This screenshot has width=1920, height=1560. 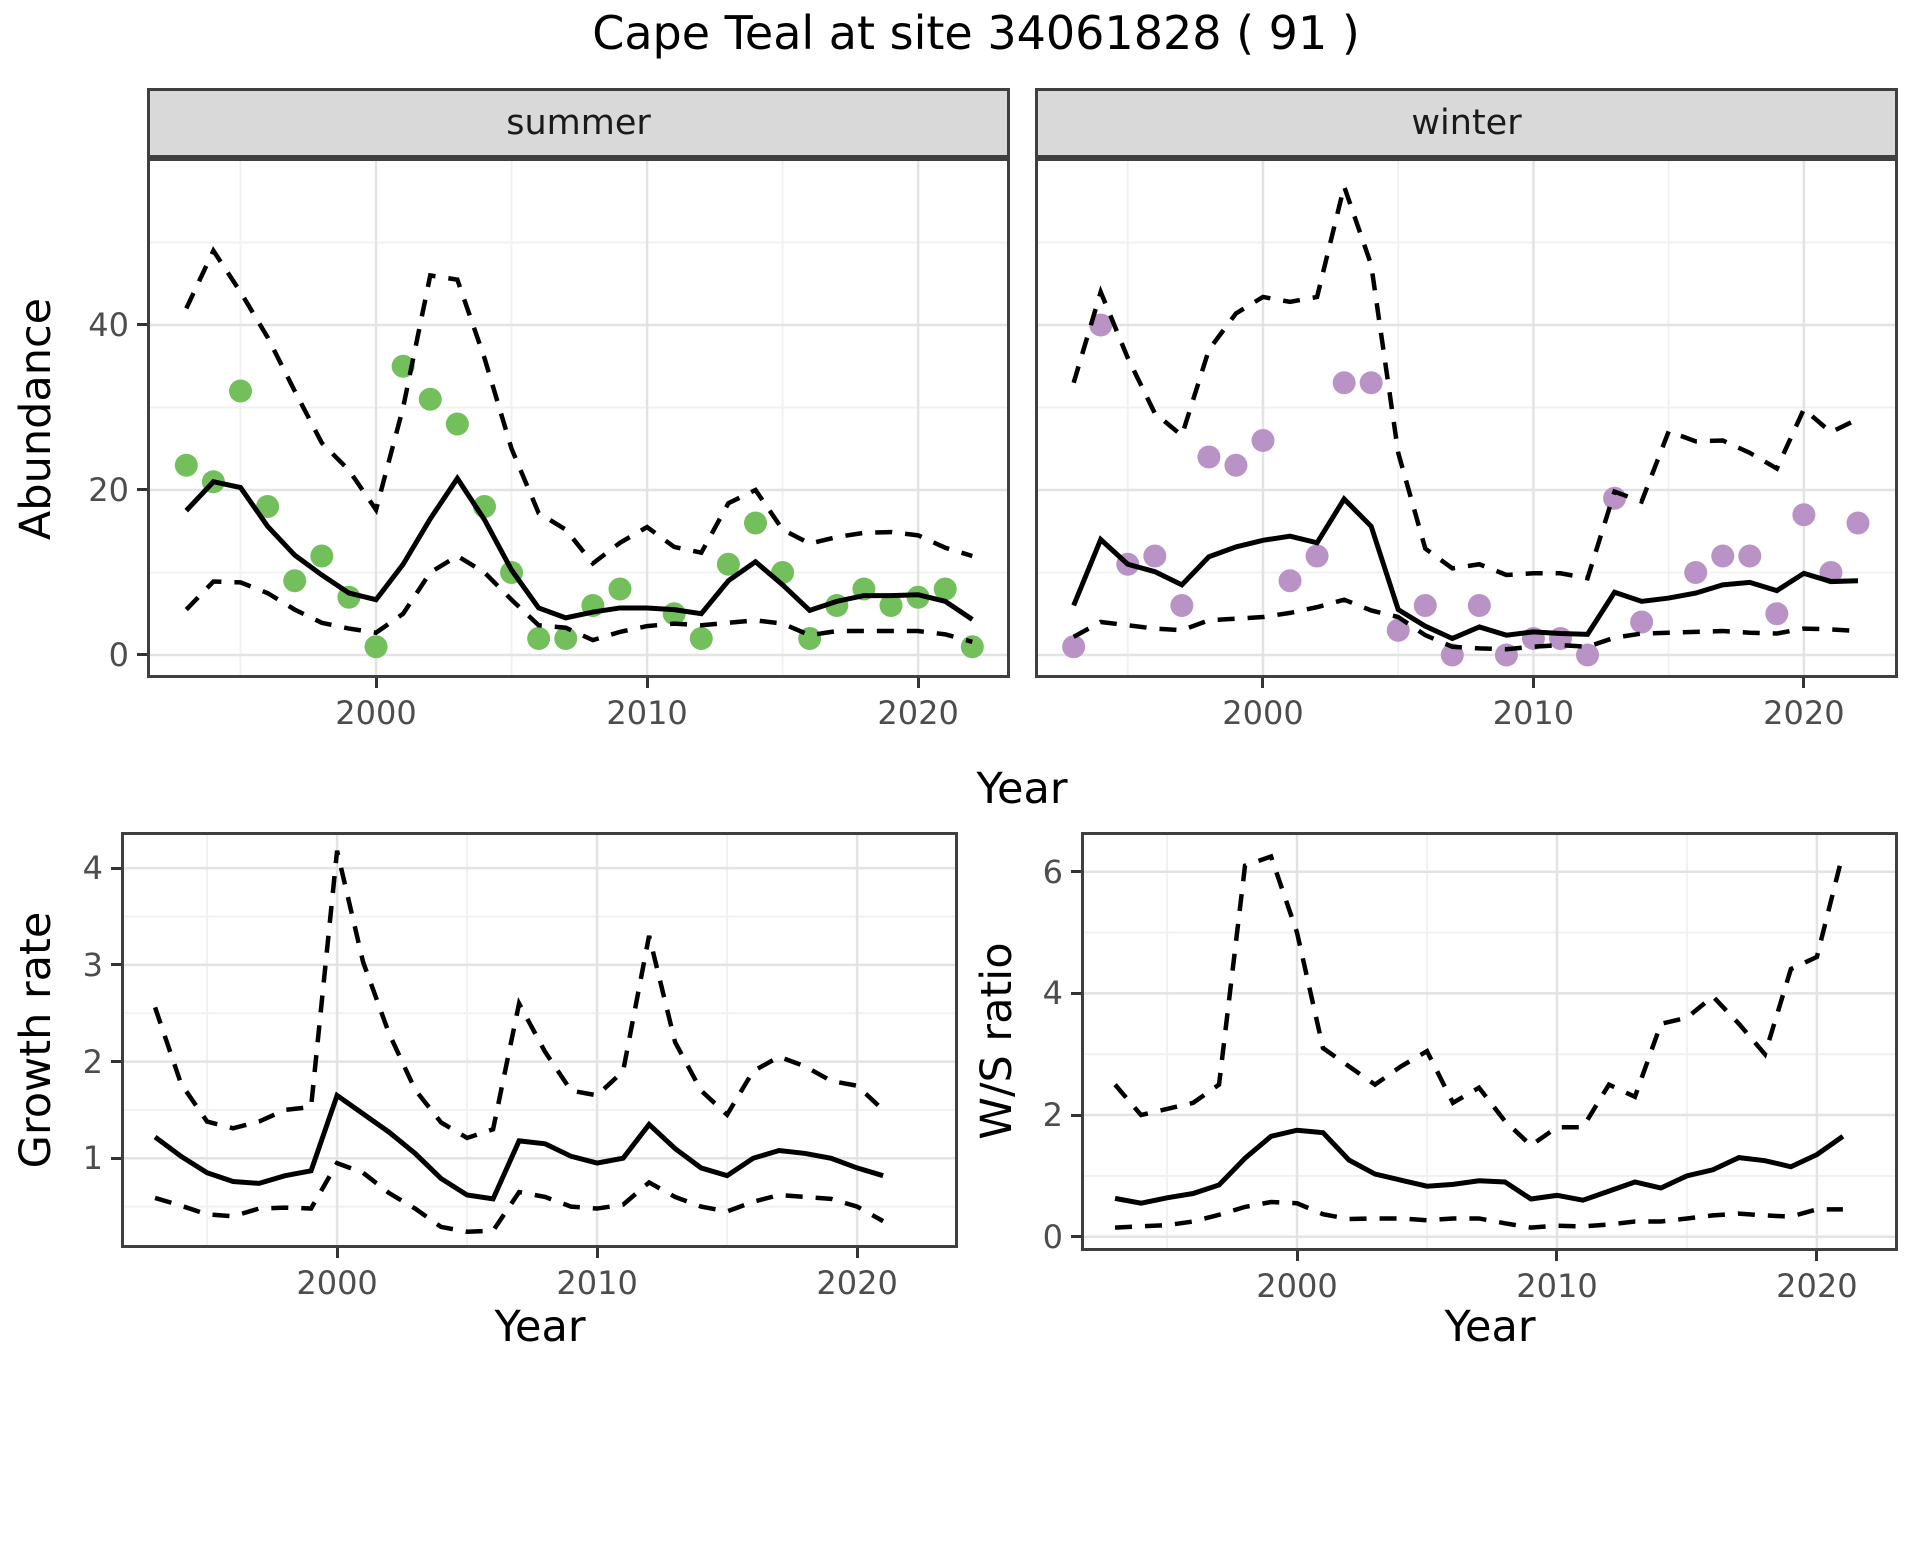 I want to click on x-axis-title-year-top: Year, so click(x=1022, y=789).